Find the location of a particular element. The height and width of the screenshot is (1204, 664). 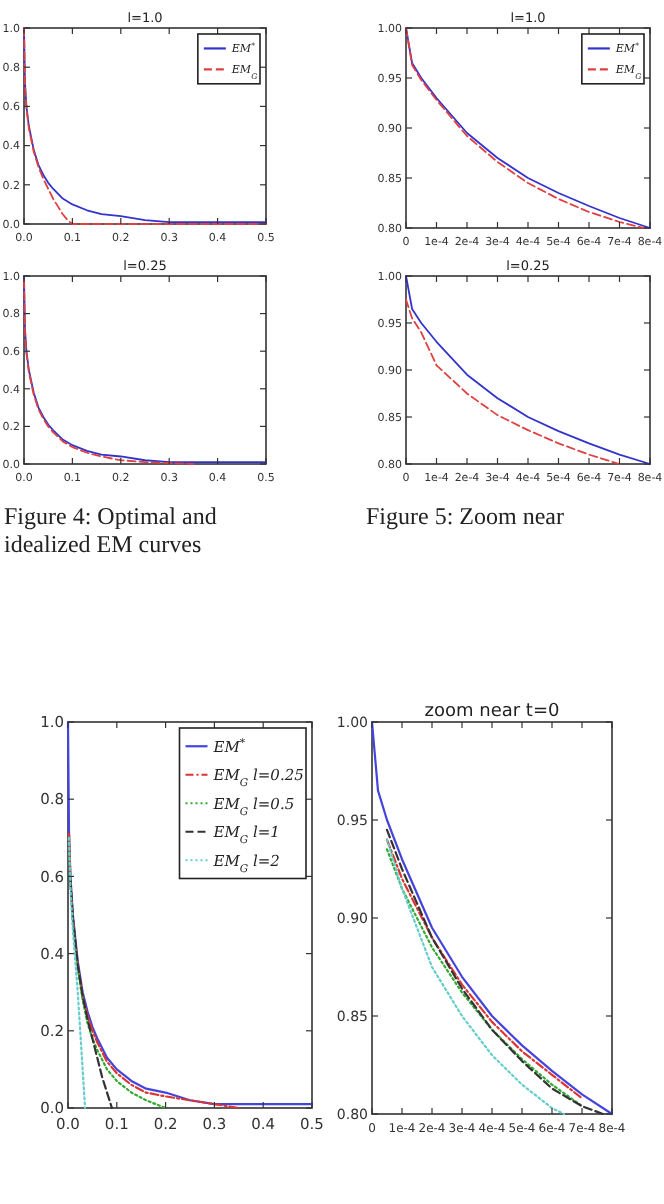

caption: Figure 5: Zoom near is located at coordinates (465, 516).